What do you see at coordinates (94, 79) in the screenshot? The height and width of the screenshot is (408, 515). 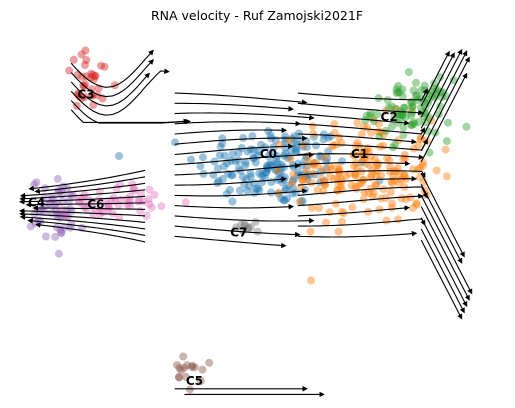 I see `point-c3` at bounding box center [94, 79].